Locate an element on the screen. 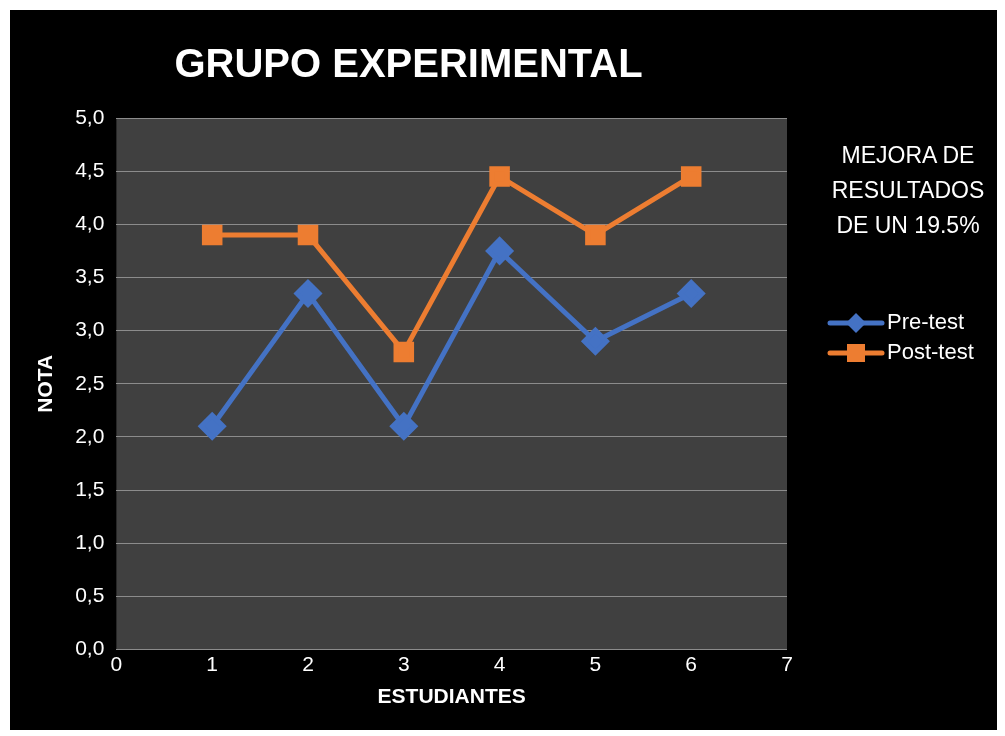  y-tick-label: 4,0 is located at coordinates (90, 223).